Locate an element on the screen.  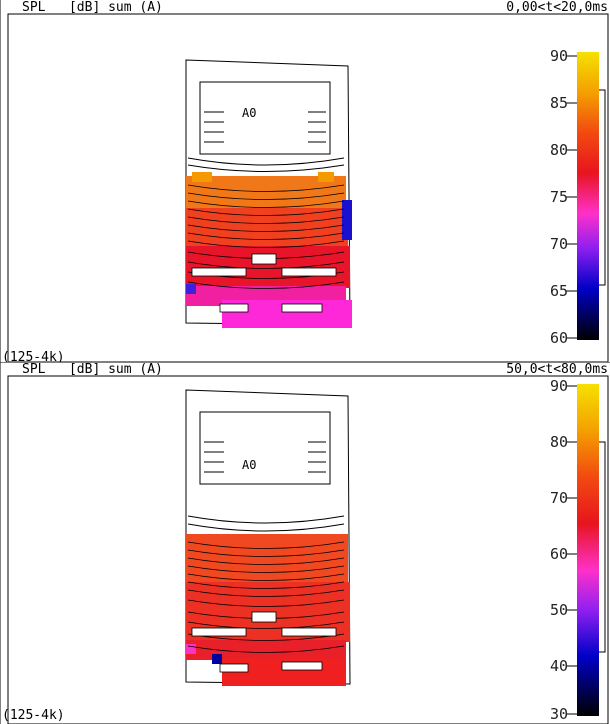
time-window: 0,00<t<20,0ms is located at coordinates (557, 7).